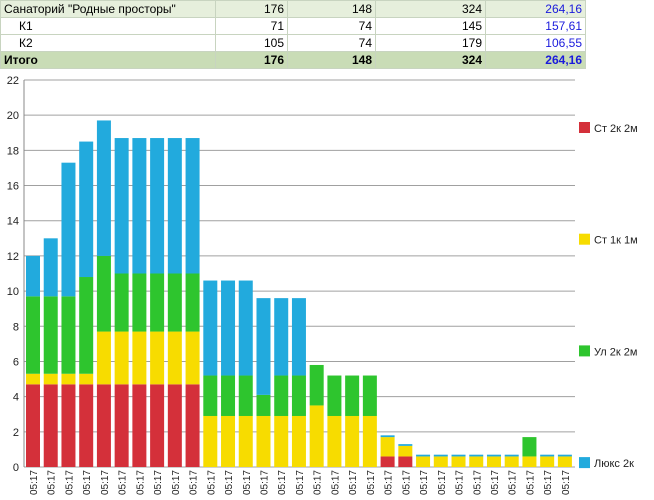 Image resolution: width=654 pixels, height=500 pixels. Describe the element at coordinates (615, 352) in the screenshot. I see `legend-label: Ул 2к 2м` at that location.